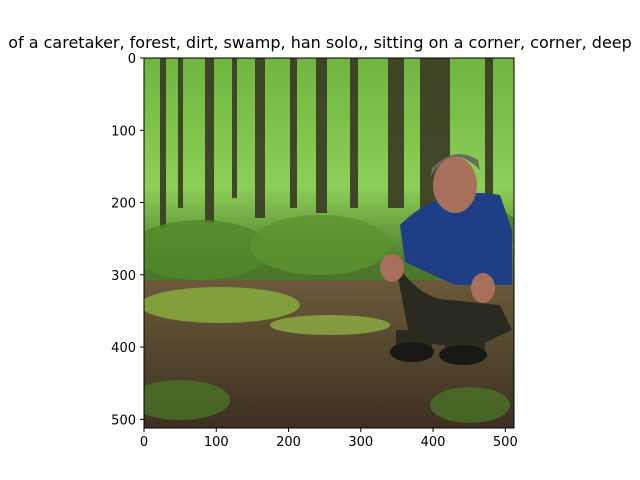  Describe the element at coordinates (288, 442) in the screenshot. I see `x-tick-label: 200` at that location.